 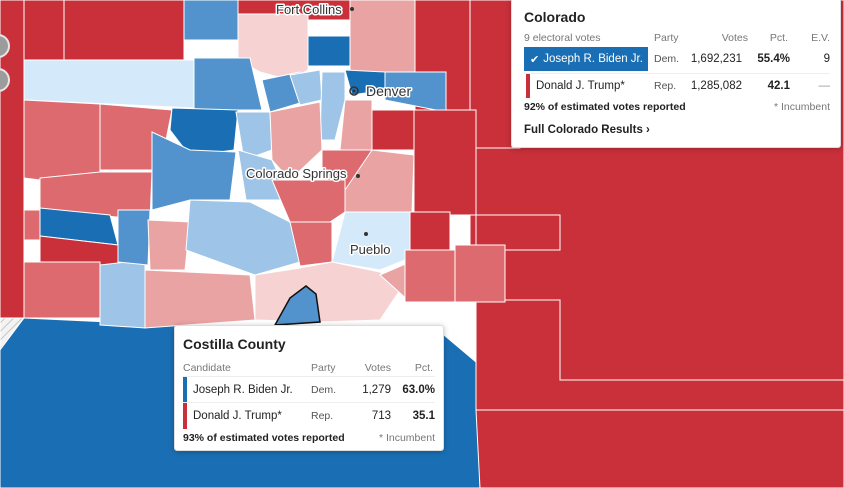 I want to click on col-candidate: Candidate, so click(x=207, y=368).